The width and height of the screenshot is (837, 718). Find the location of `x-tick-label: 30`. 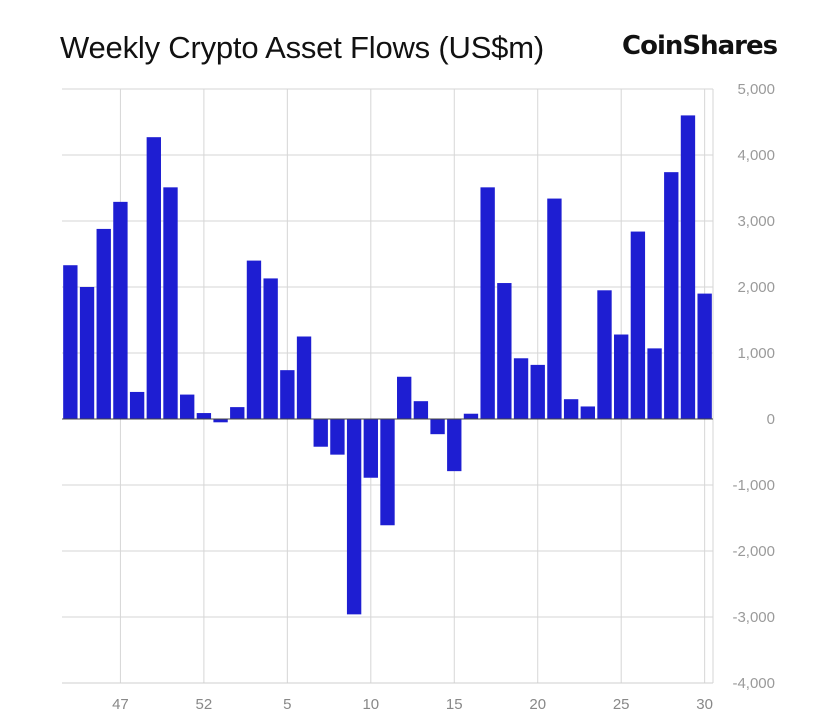

x-tick-label: 30 is located at coordinates (704, 704).